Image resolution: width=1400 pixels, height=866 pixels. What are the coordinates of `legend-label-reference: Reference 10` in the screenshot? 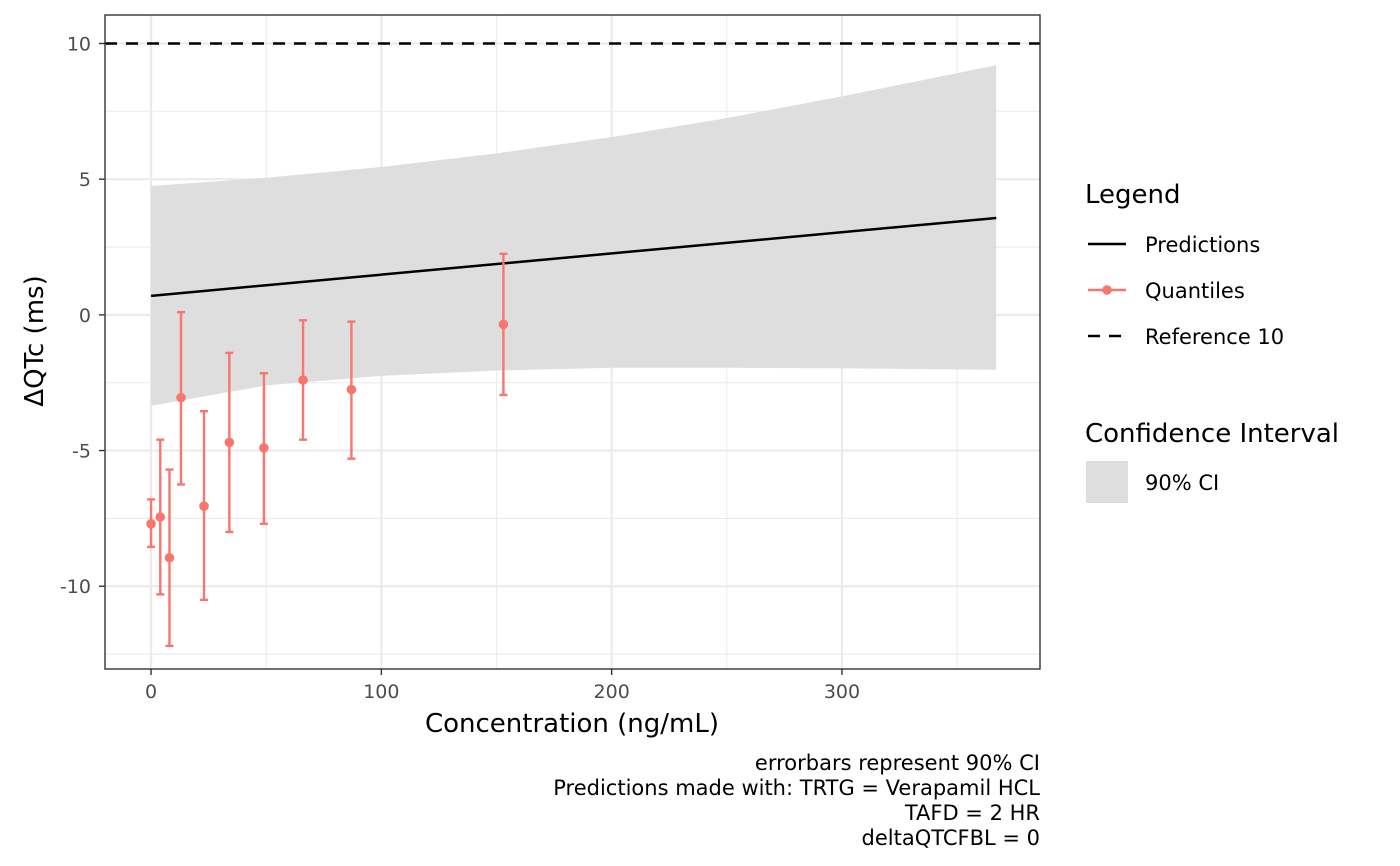 It's located at (1214, 337).